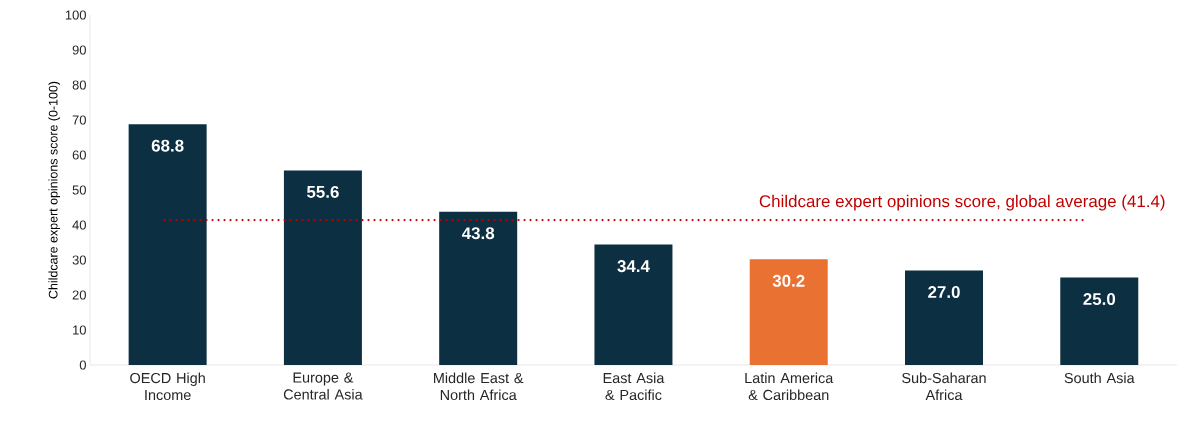 The width and height of the screenshot is (1177, 436). What do you see at coordinates (79, 155) in the screenshot?
I see `y-tick-label: 60` at bounding box center [79, 155].